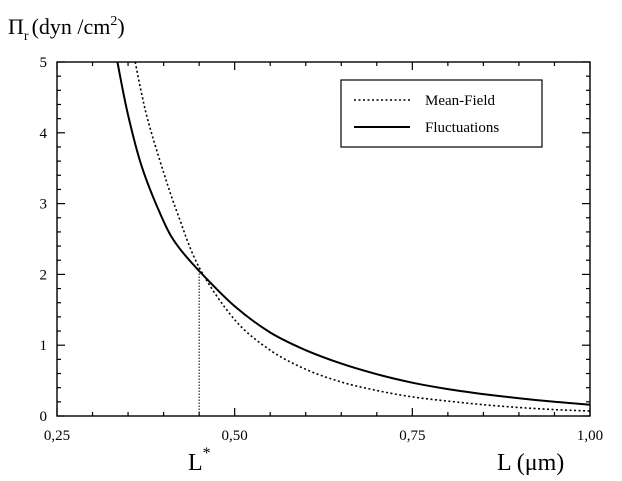 Image resolution: width=622 pixels, height=481 pixels. What do you see at coordinates (412, 436) in the screenshot?
I see `x-tick-label: 0,75` at bounding box center [412, 436].